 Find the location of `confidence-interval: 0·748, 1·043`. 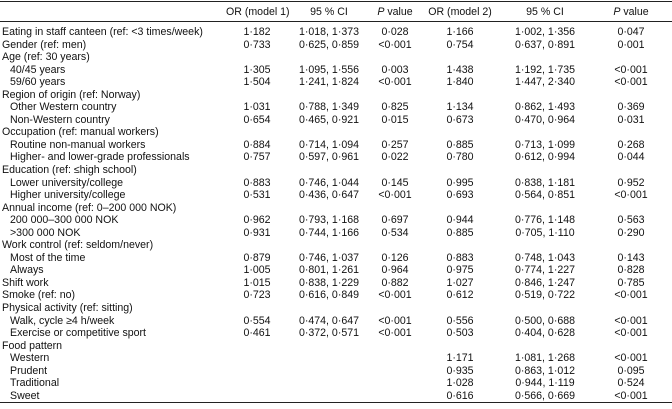

confidence-interval: 0·748, 1·043 is located at coordinates (545, 257).